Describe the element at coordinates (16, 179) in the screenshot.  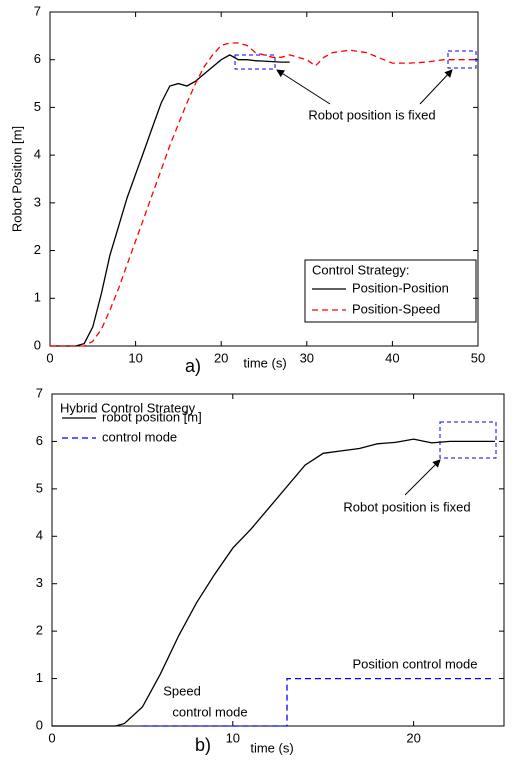
I see `y-axis-label: Robot Position [m]` at that location.